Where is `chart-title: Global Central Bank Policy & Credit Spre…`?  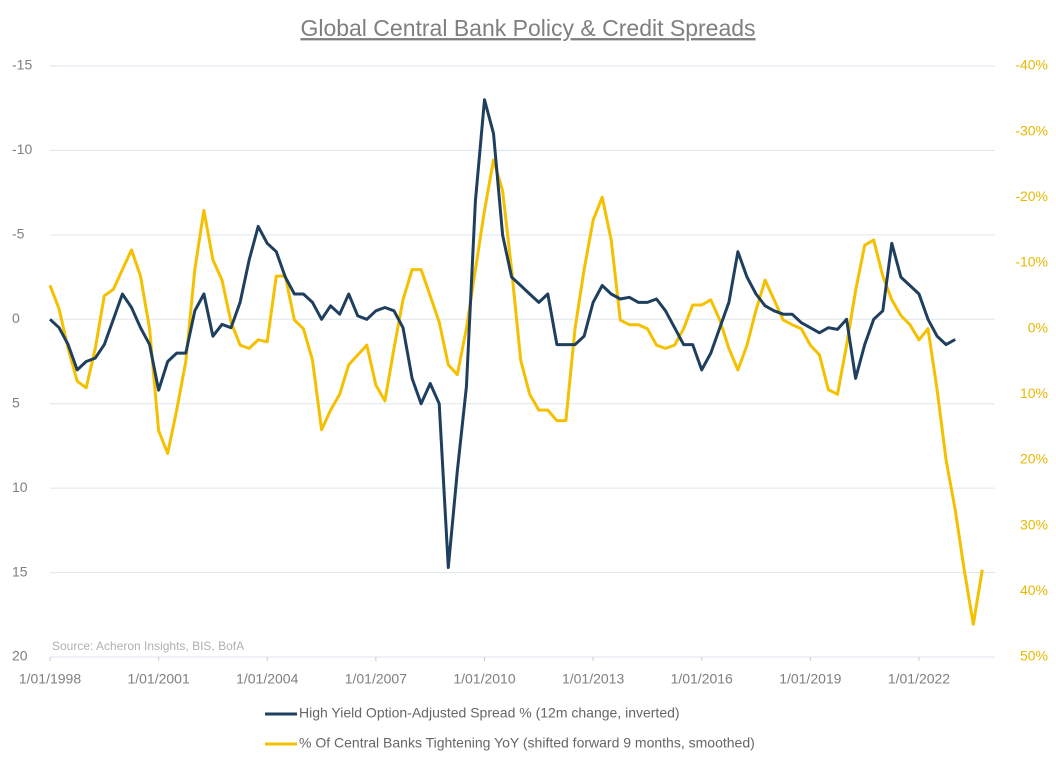
chart-title: Global Central Bank Policy & Credit Spre… is located at coordinates (527, 28).